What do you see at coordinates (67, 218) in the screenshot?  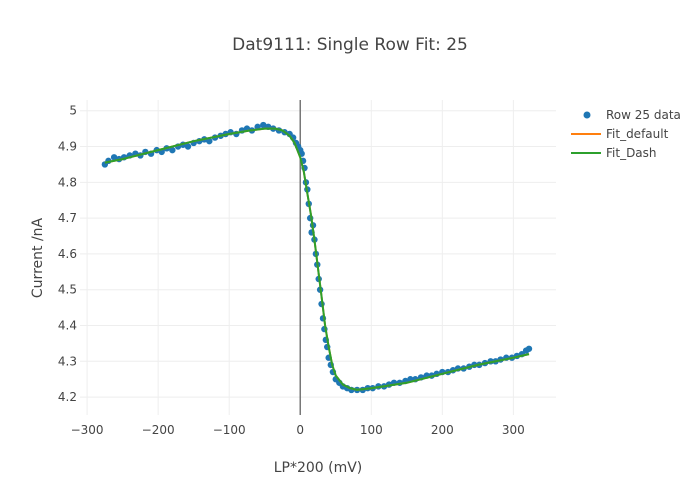 I see `y-tick-label: 4.7` at bounding box center [67, 218].